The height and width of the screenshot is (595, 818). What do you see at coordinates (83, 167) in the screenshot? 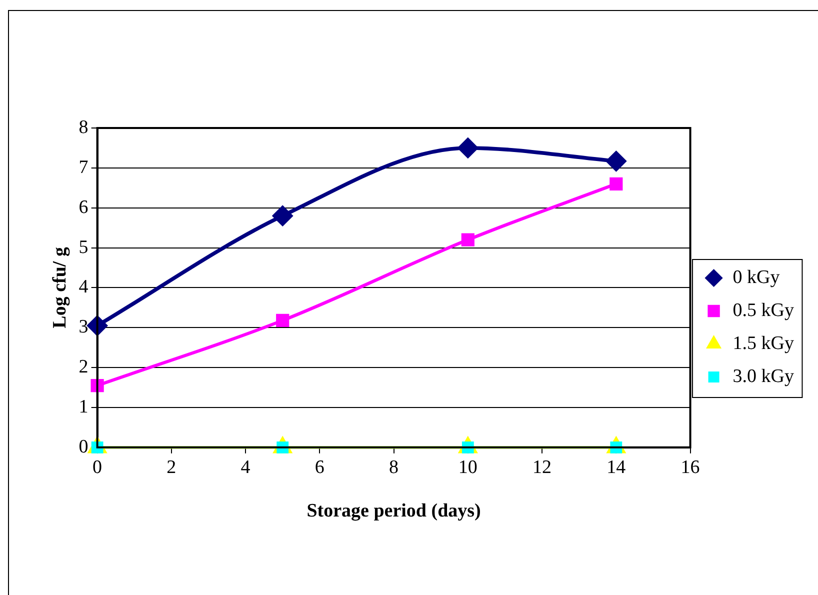
I see `y-tick-label: 7` at bounding box center [83, 167].